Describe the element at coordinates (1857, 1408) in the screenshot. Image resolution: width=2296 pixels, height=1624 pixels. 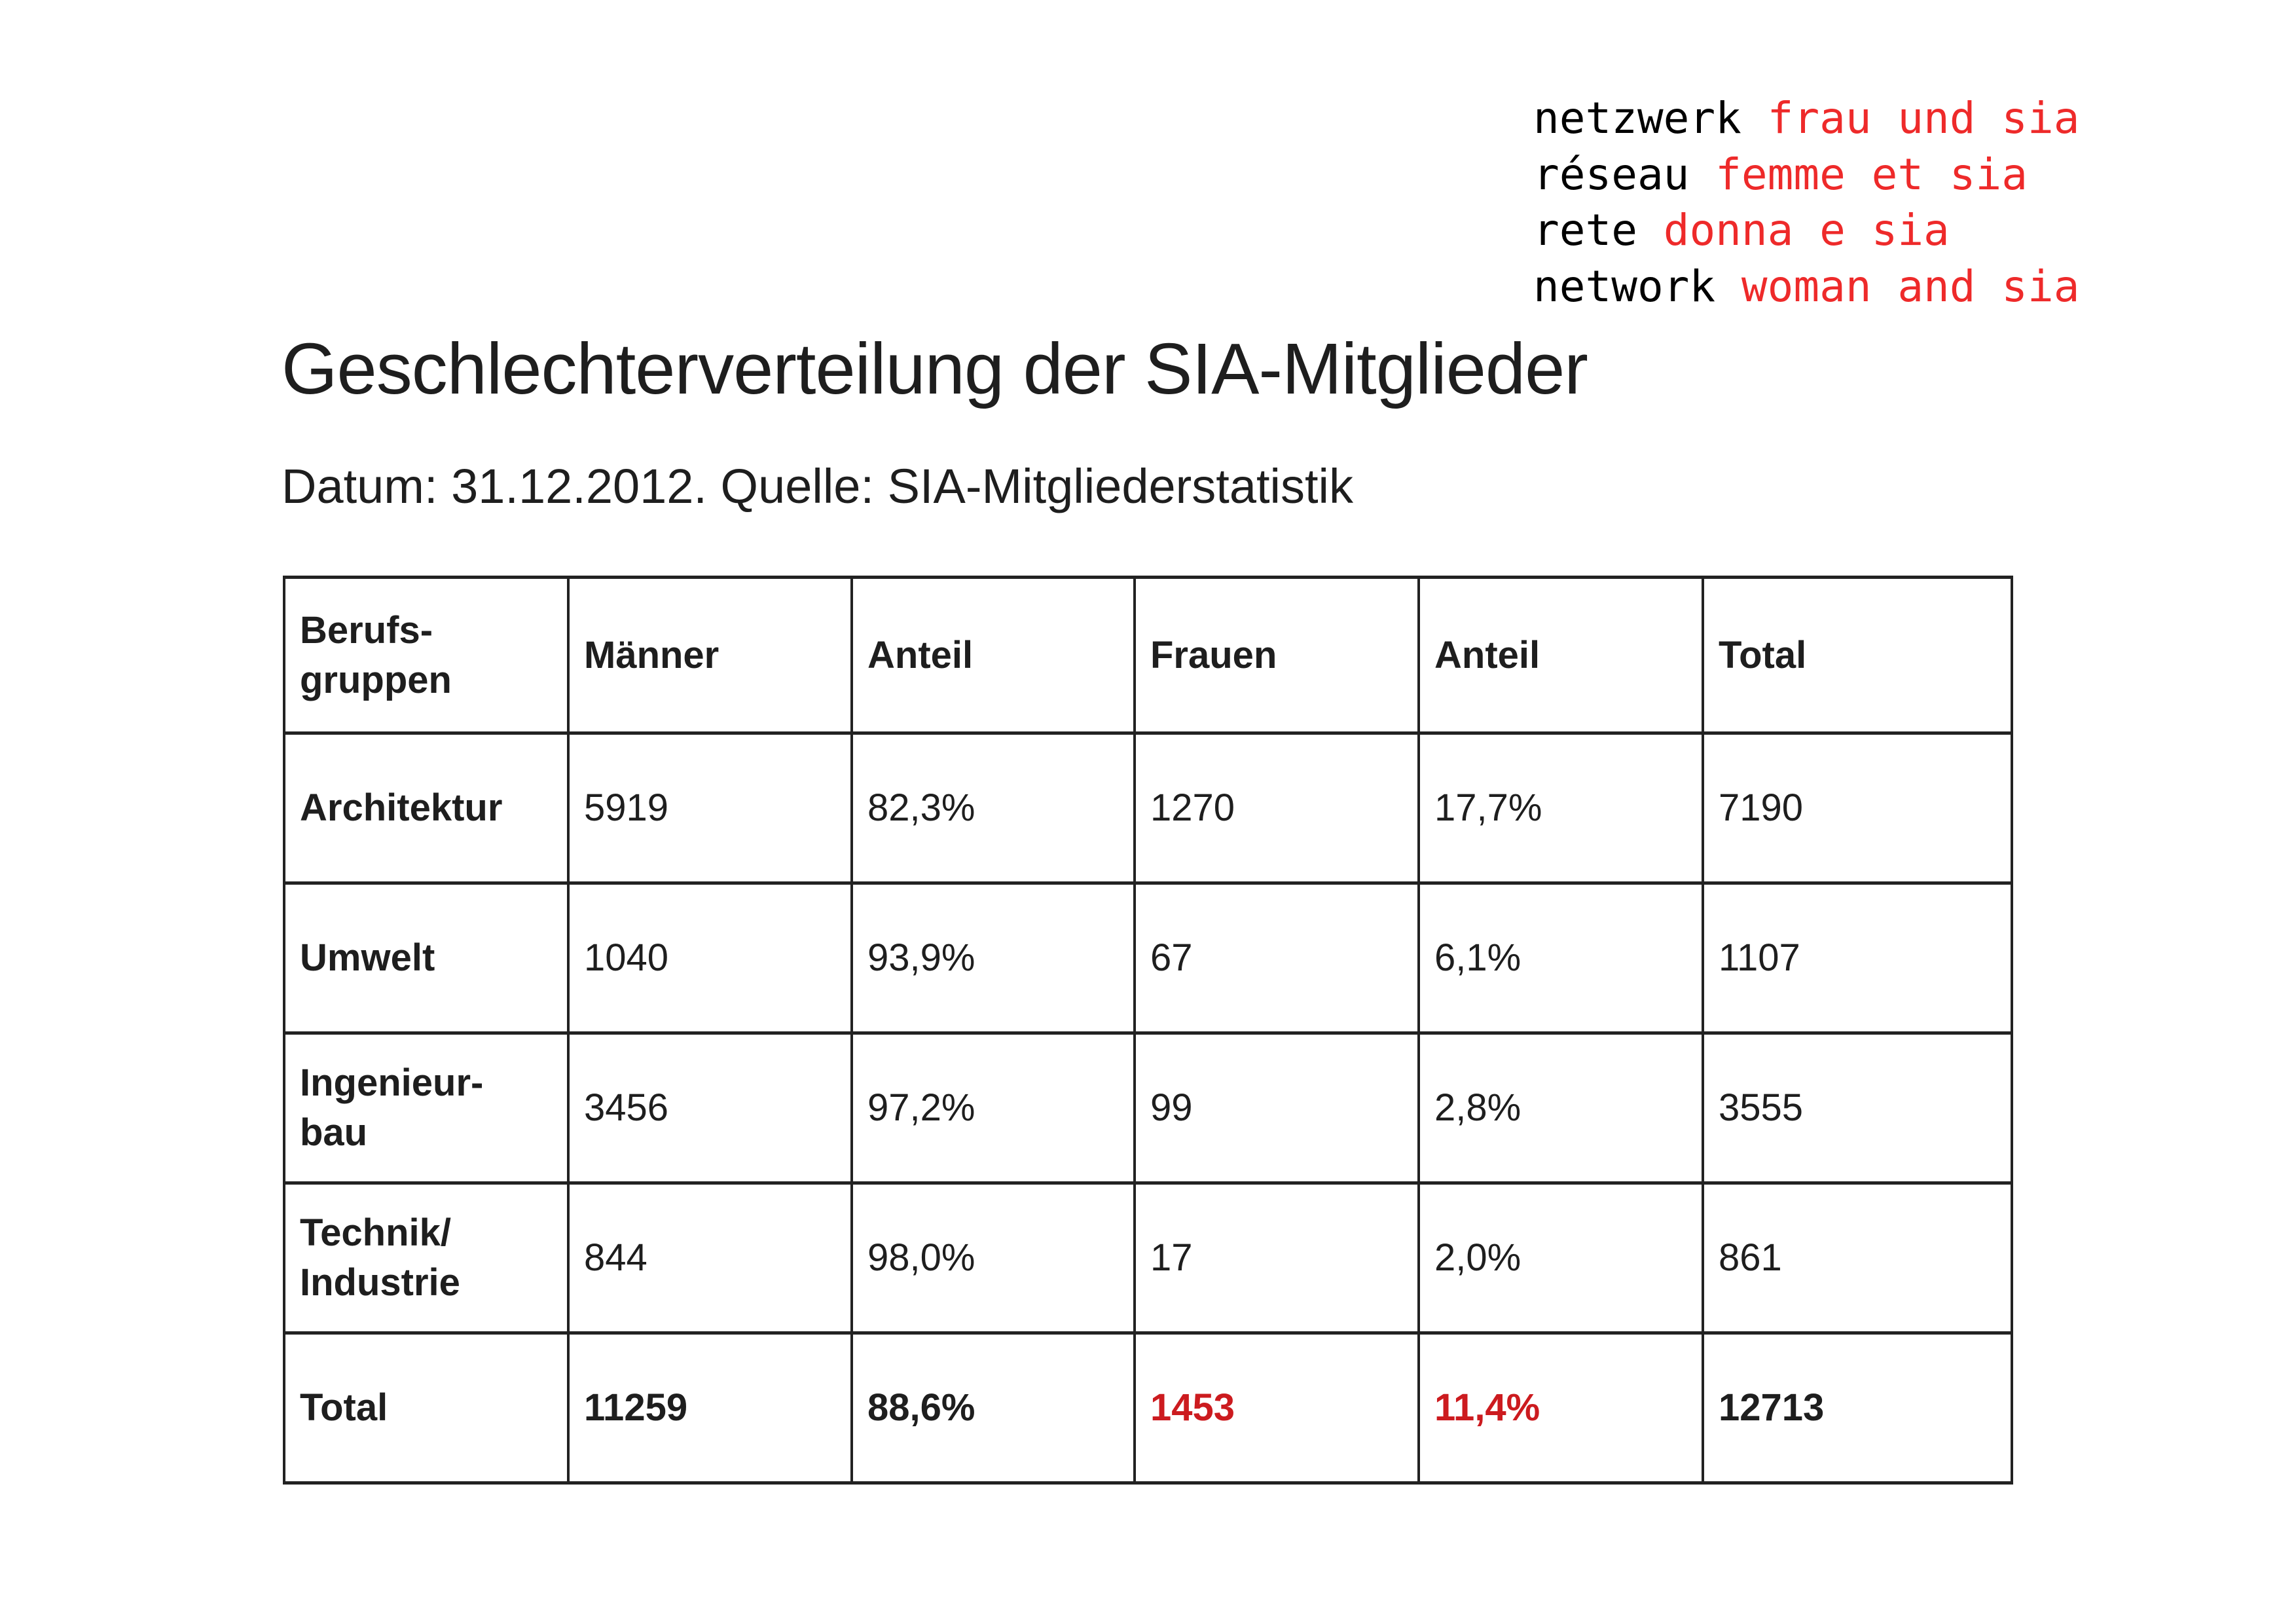
I see `table-cell: 12713` at that location.